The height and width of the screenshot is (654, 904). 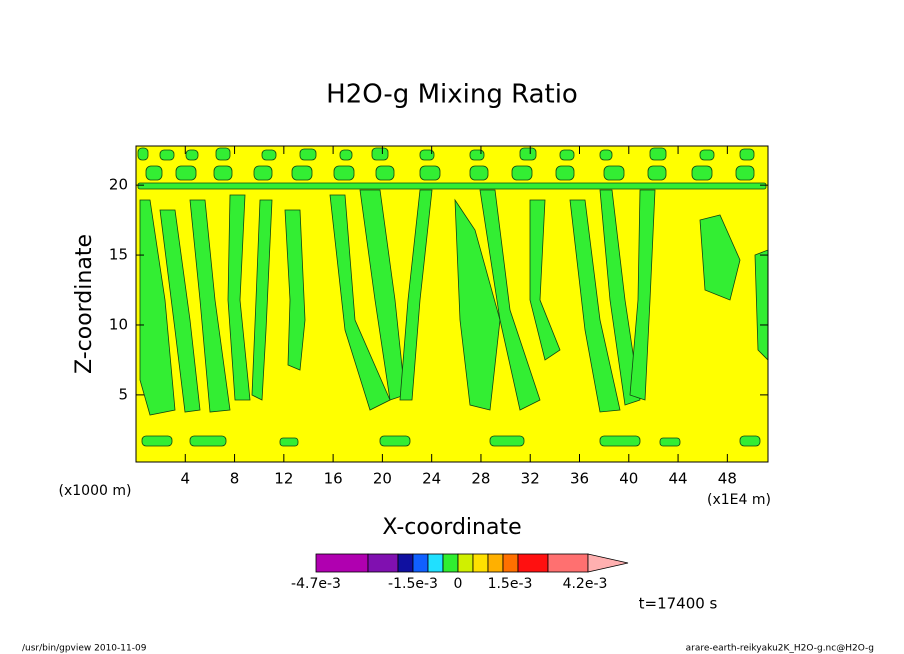 What do you see at coordinates (608, 563) in the screenshot?
I see `colorbar-extension` at bounding box center [608, 563].